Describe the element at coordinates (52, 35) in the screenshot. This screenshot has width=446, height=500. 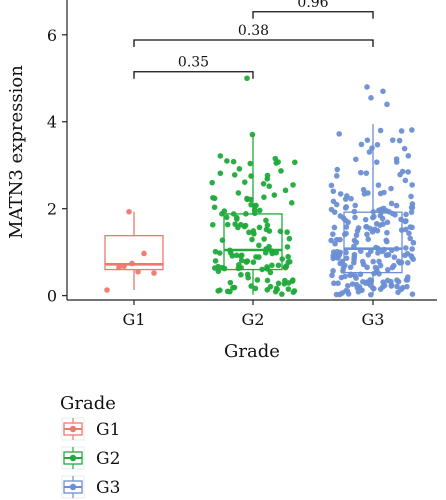
I see `y-tick-label: 6` at that location.